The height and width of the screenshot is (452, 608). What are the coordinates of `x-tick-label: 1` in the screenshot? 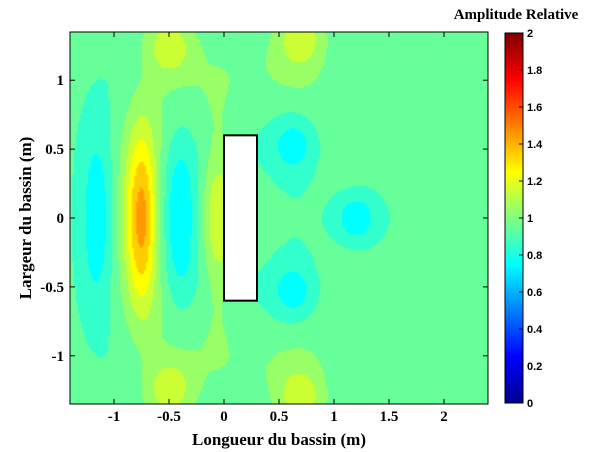 It's located at (334, 417).